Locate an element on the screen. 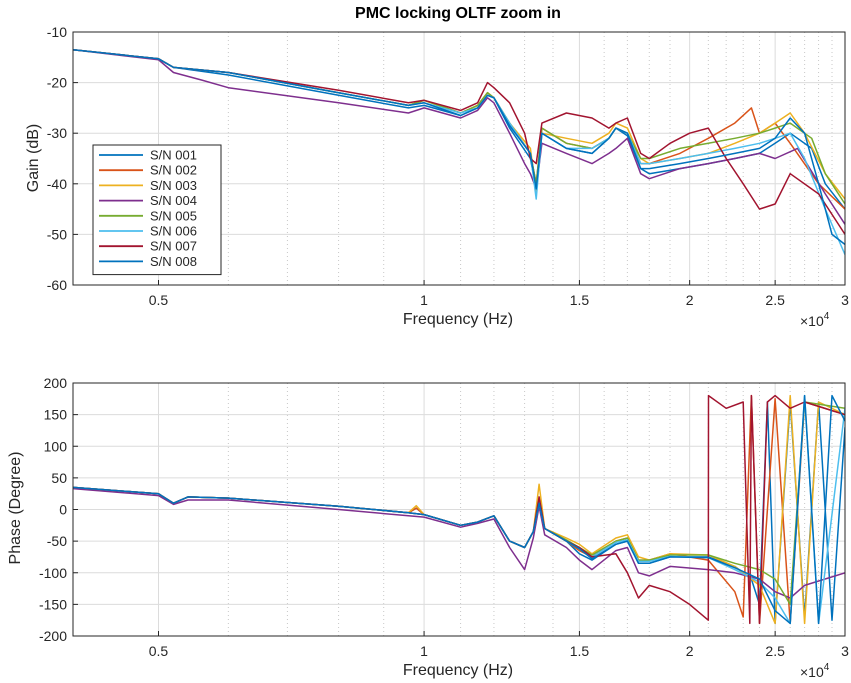  y-axis-label: Gain (dB) is located at coordinates (33, 158).